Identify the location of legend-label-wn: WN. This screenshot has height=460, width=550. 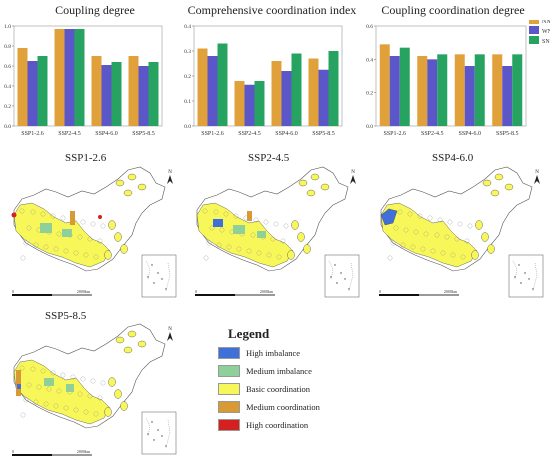
(546, 32).